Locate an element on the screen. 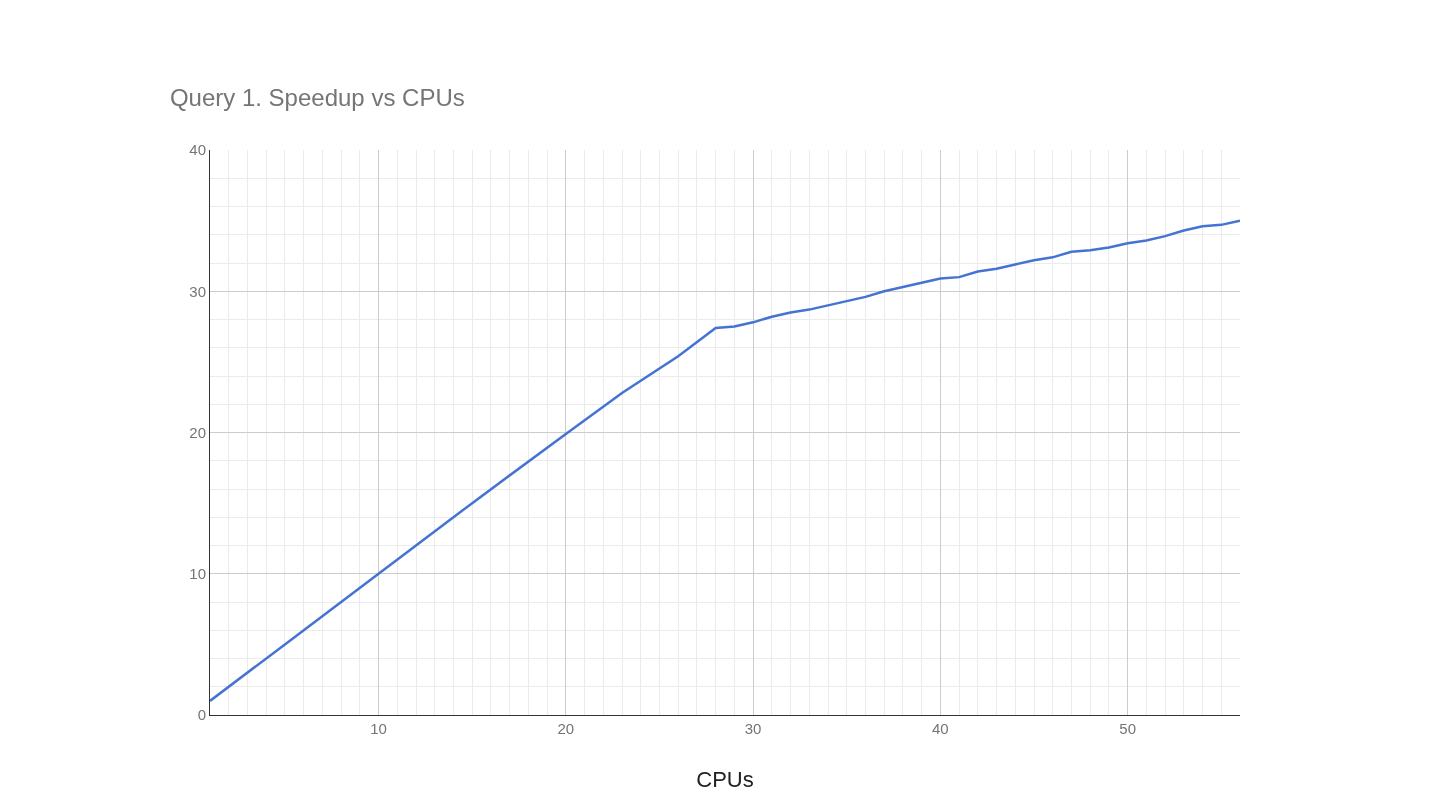 Image resolution: width=1440 pixels, height=810 pixels. x-tick-label: 20 is located at coordinates (566, 728).